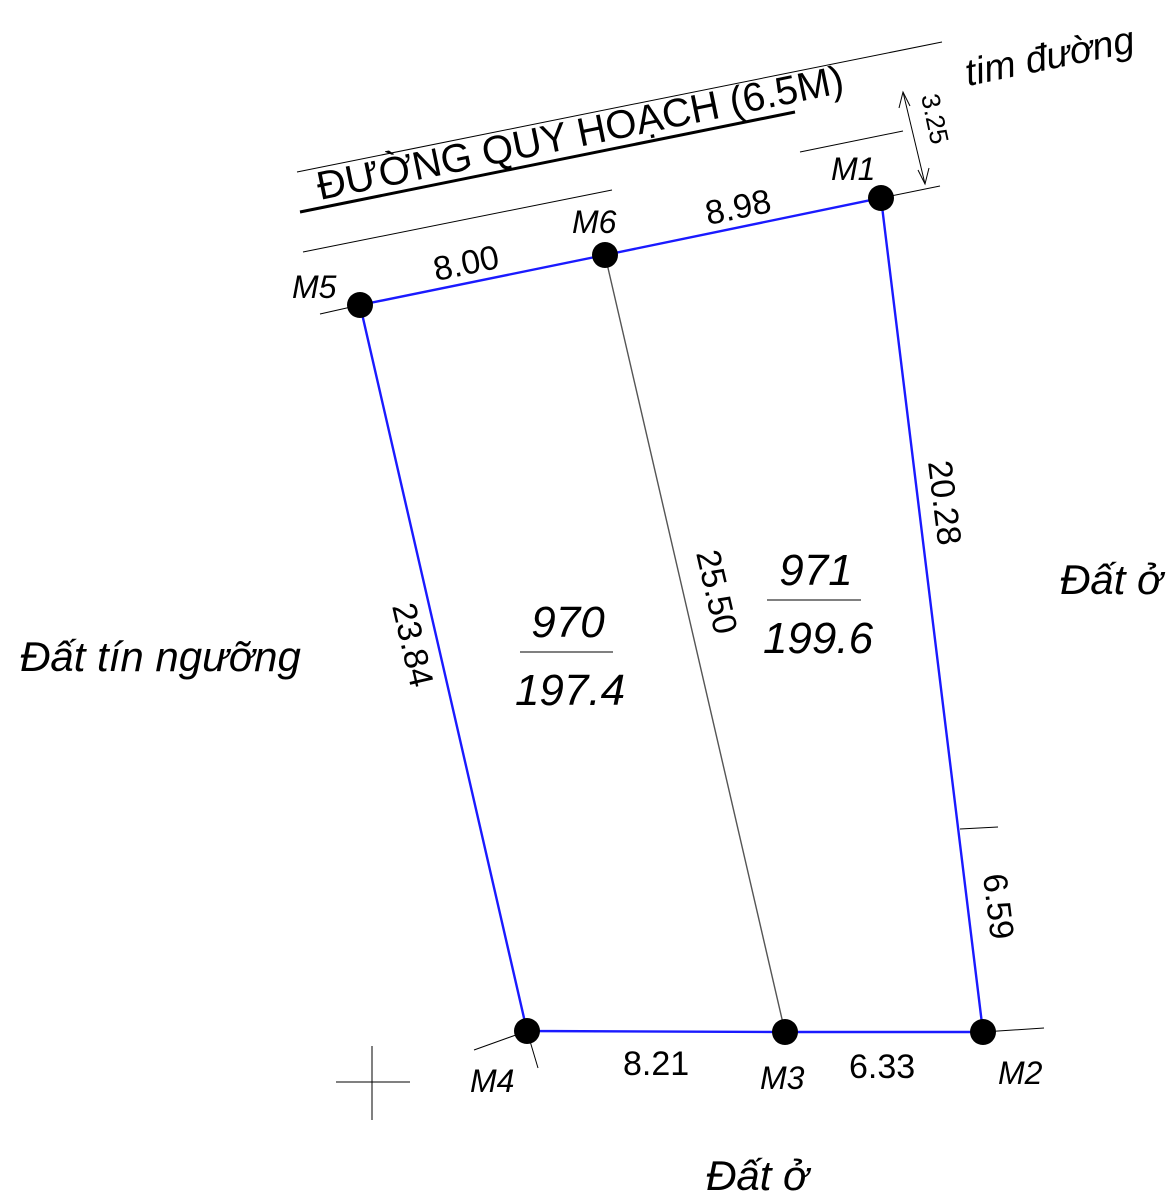 This screenshot has width=1169, height=1203. I want to click on neighbor-east-label: Đất ở, so click(1113, 579).